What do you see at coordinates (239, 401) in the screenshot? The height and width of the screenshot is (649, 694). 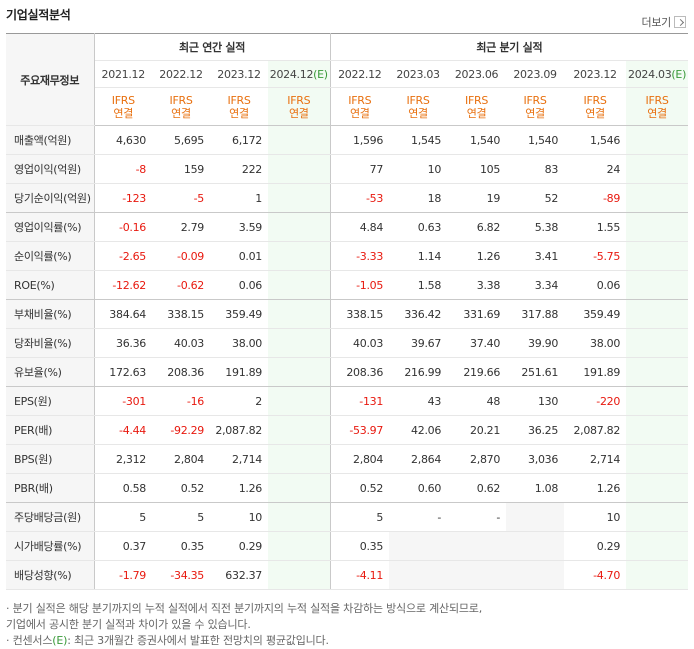 I see `annual-value-cell: 2` at bounding box center [239, 401].